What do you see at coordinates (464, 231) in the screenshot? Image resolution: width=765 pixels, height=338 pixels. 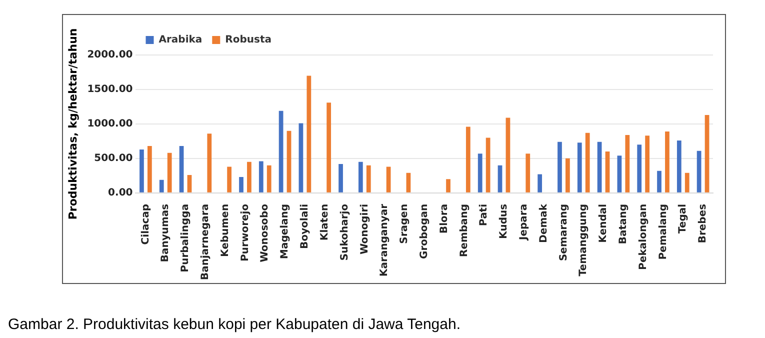 I see `x-tick-label: Rembang` at bounding box center [464, 231].